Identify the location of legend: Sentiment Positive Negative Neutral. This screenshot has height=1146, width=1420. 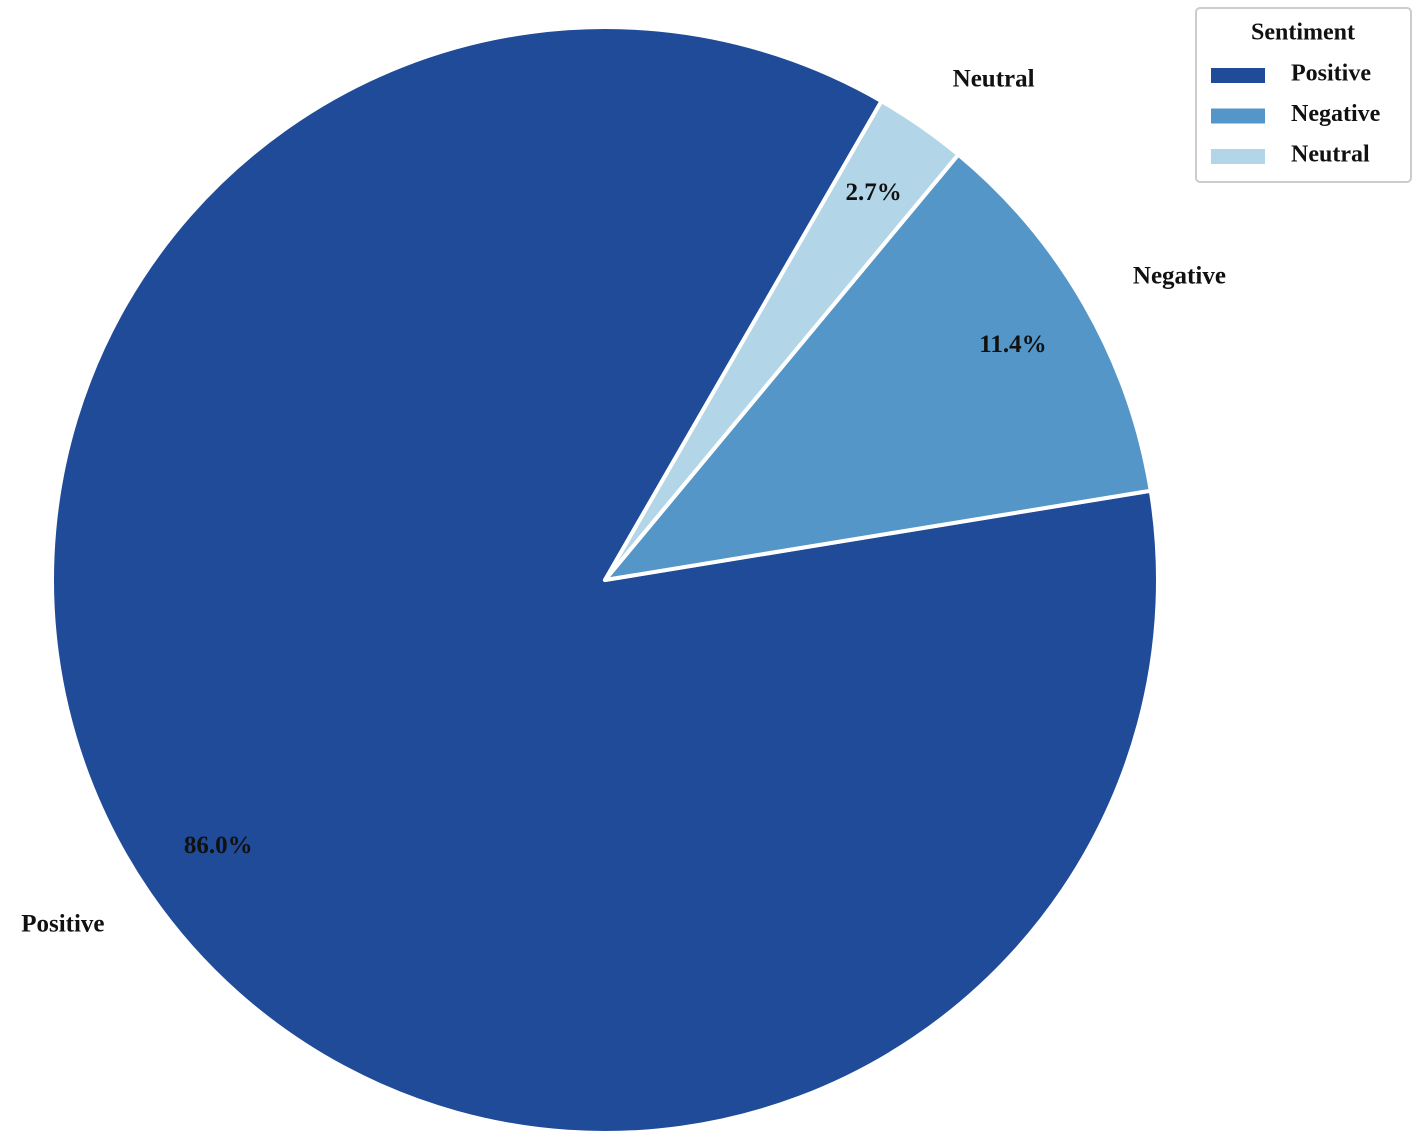
(1303, 95).